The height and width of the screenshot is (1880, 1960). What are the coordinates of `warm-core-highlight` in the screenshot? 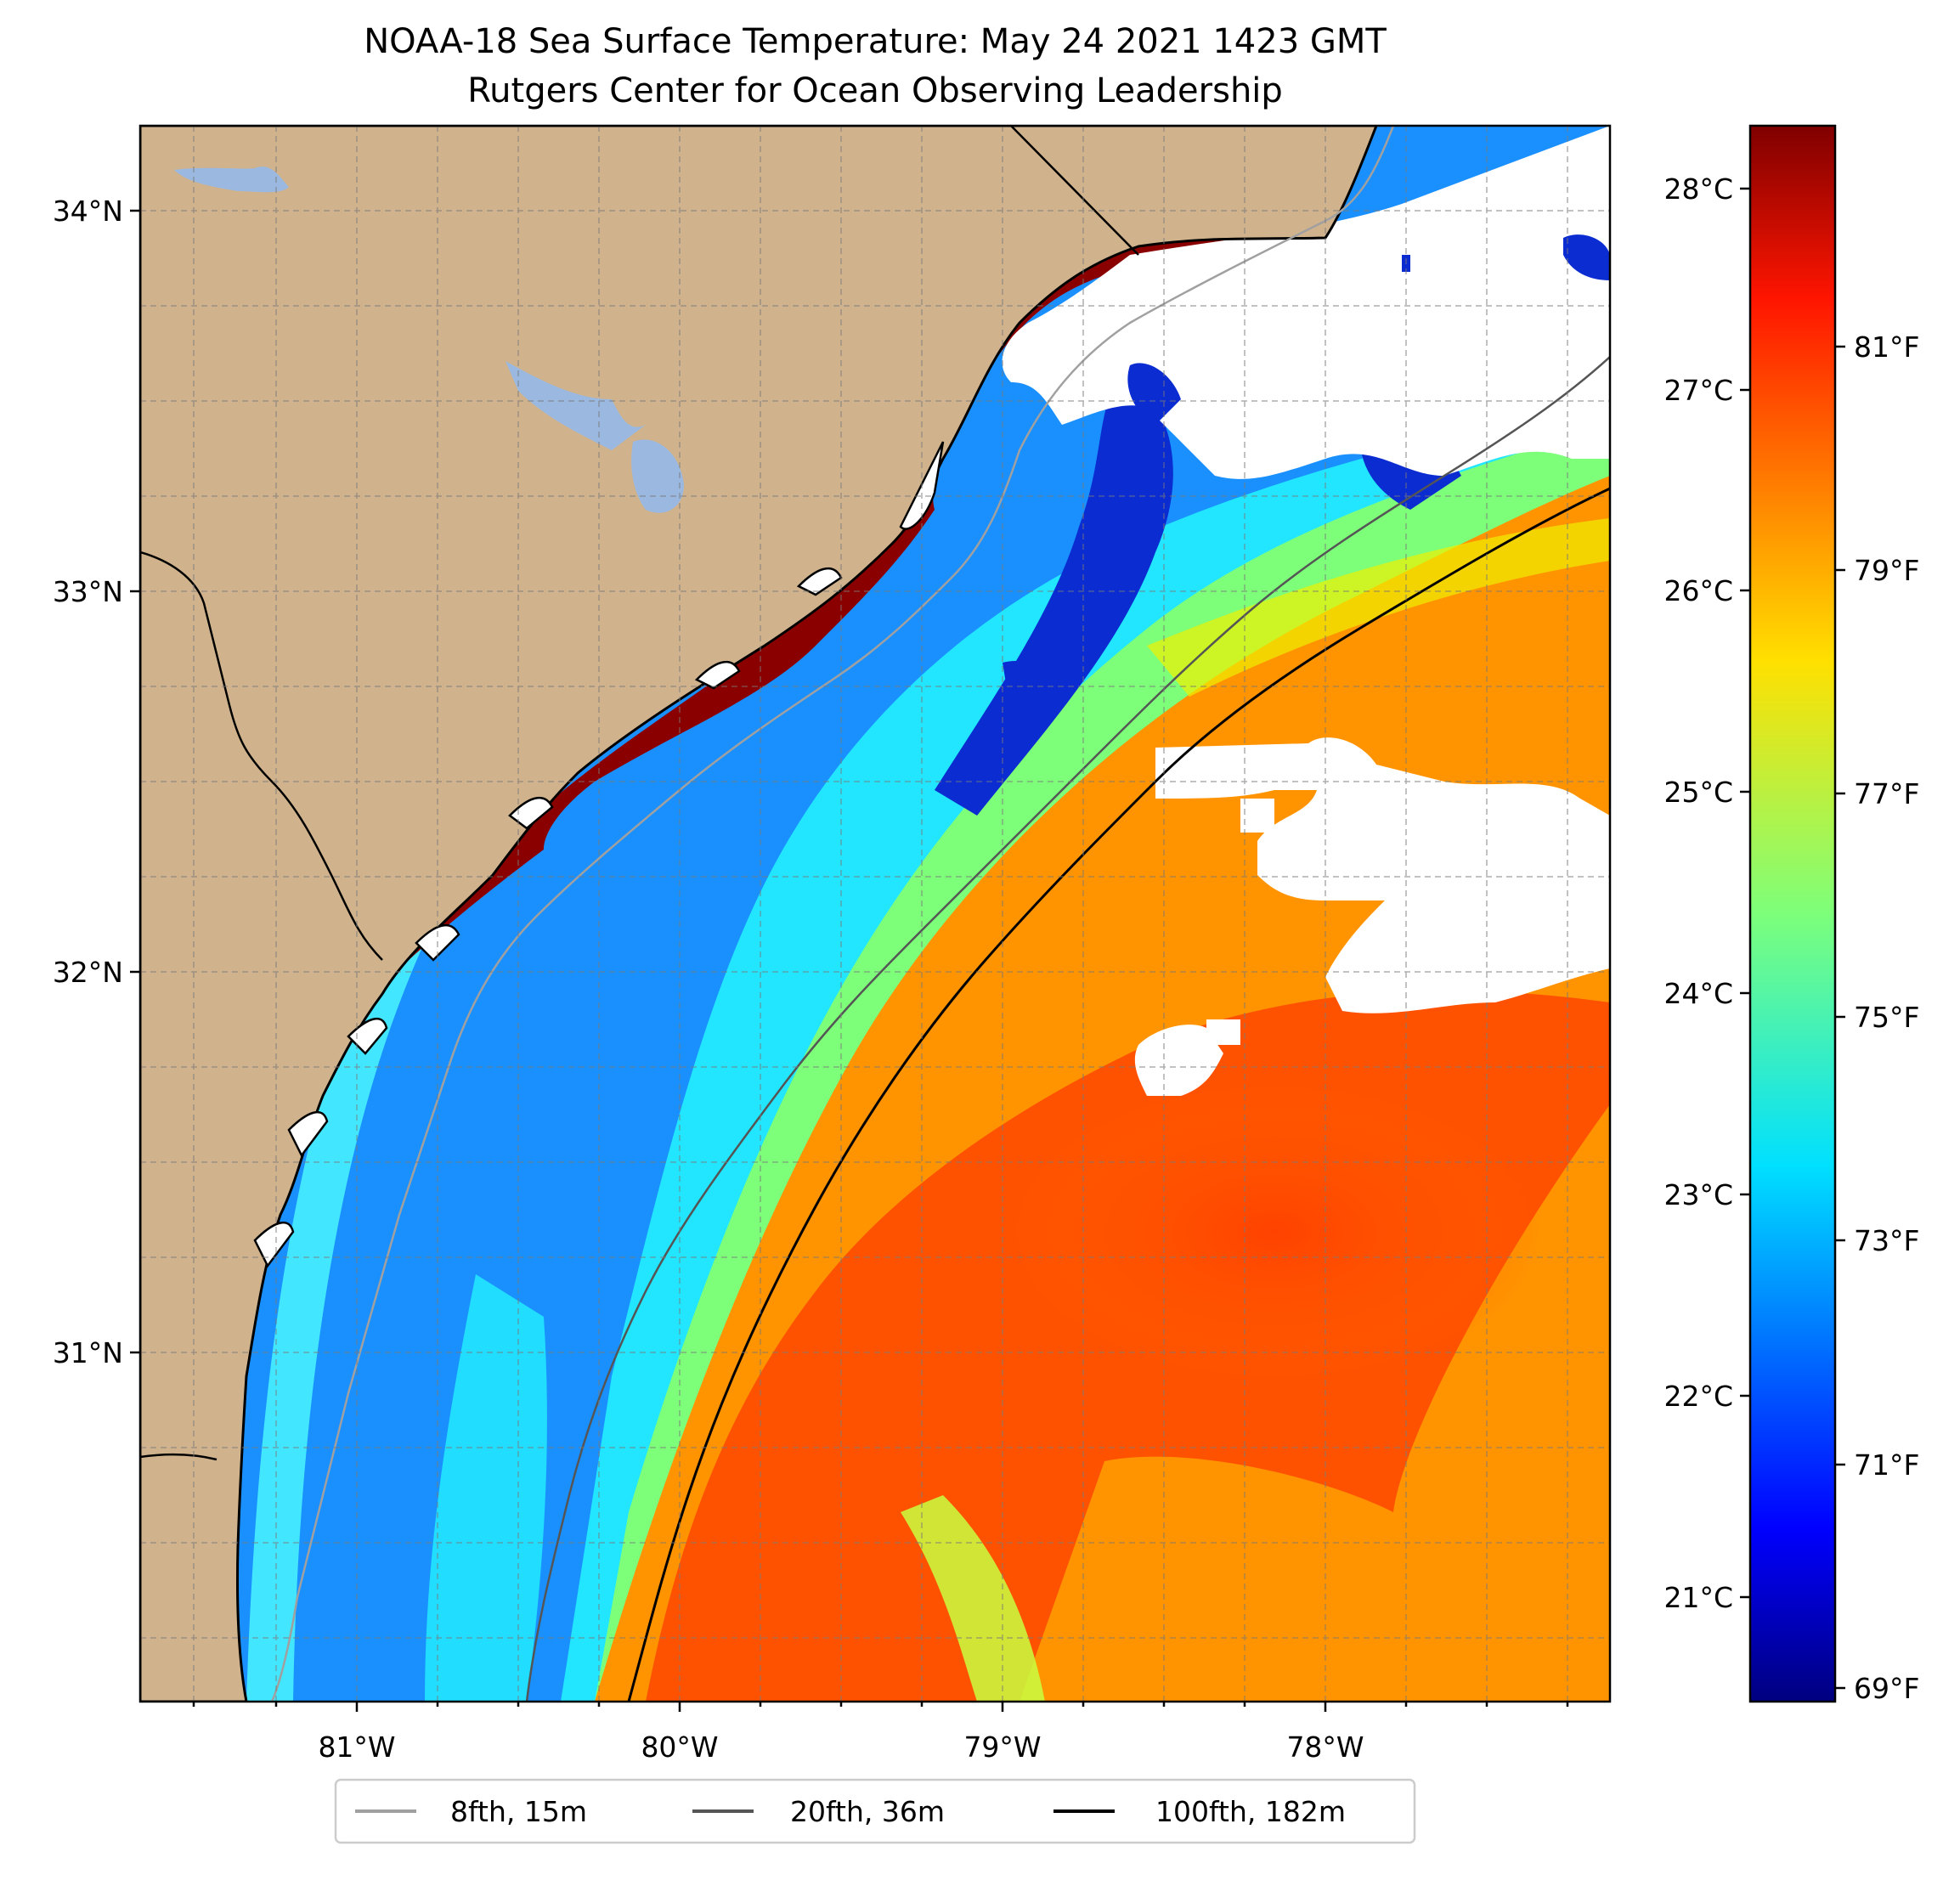 It's located at (1275, 1232).